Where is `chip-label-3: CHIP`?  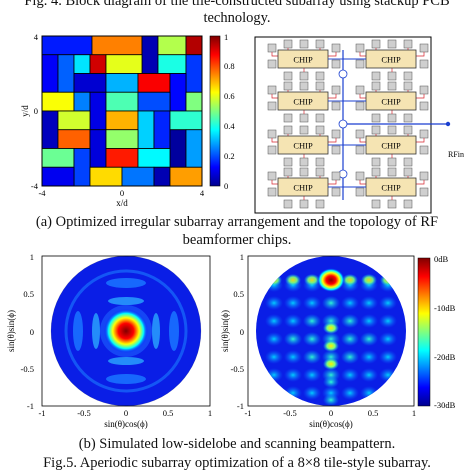 chip-label-3: CHIP is located at coordinates (391, 102).